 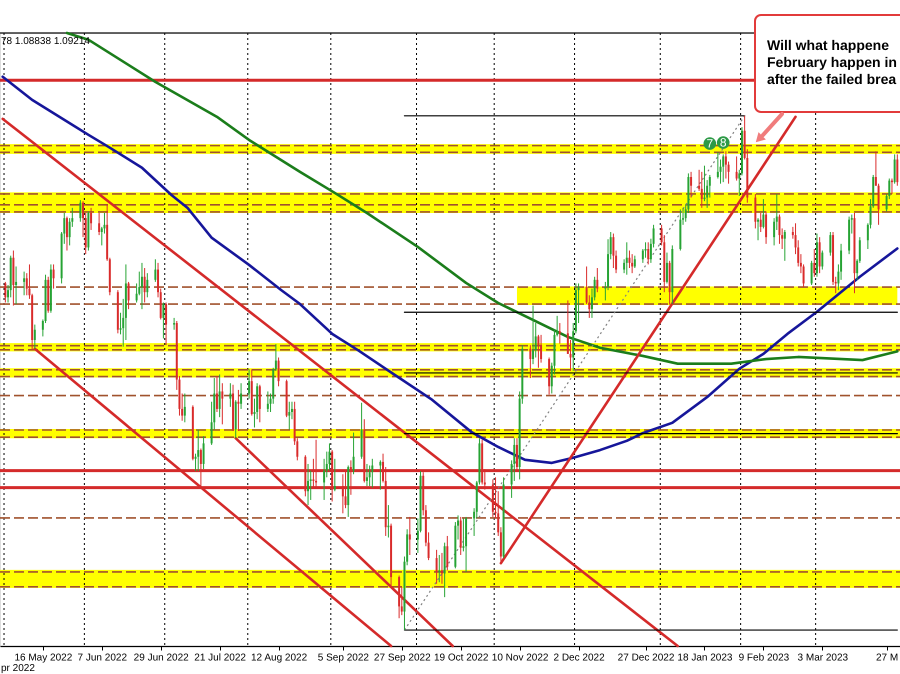 I want to click on x-tick-label: 3 Mar 2023, so click(x=823, y=658).